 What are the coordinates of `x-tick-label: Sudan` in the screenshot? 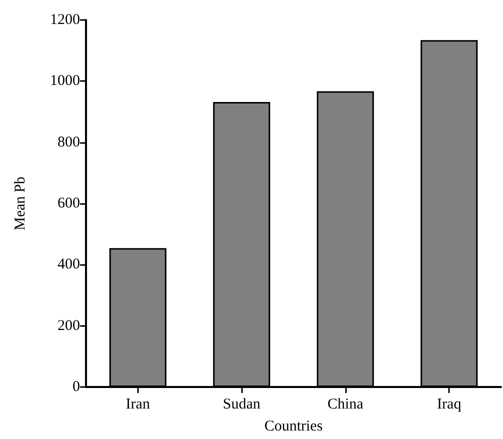 It's located at (241, 404).